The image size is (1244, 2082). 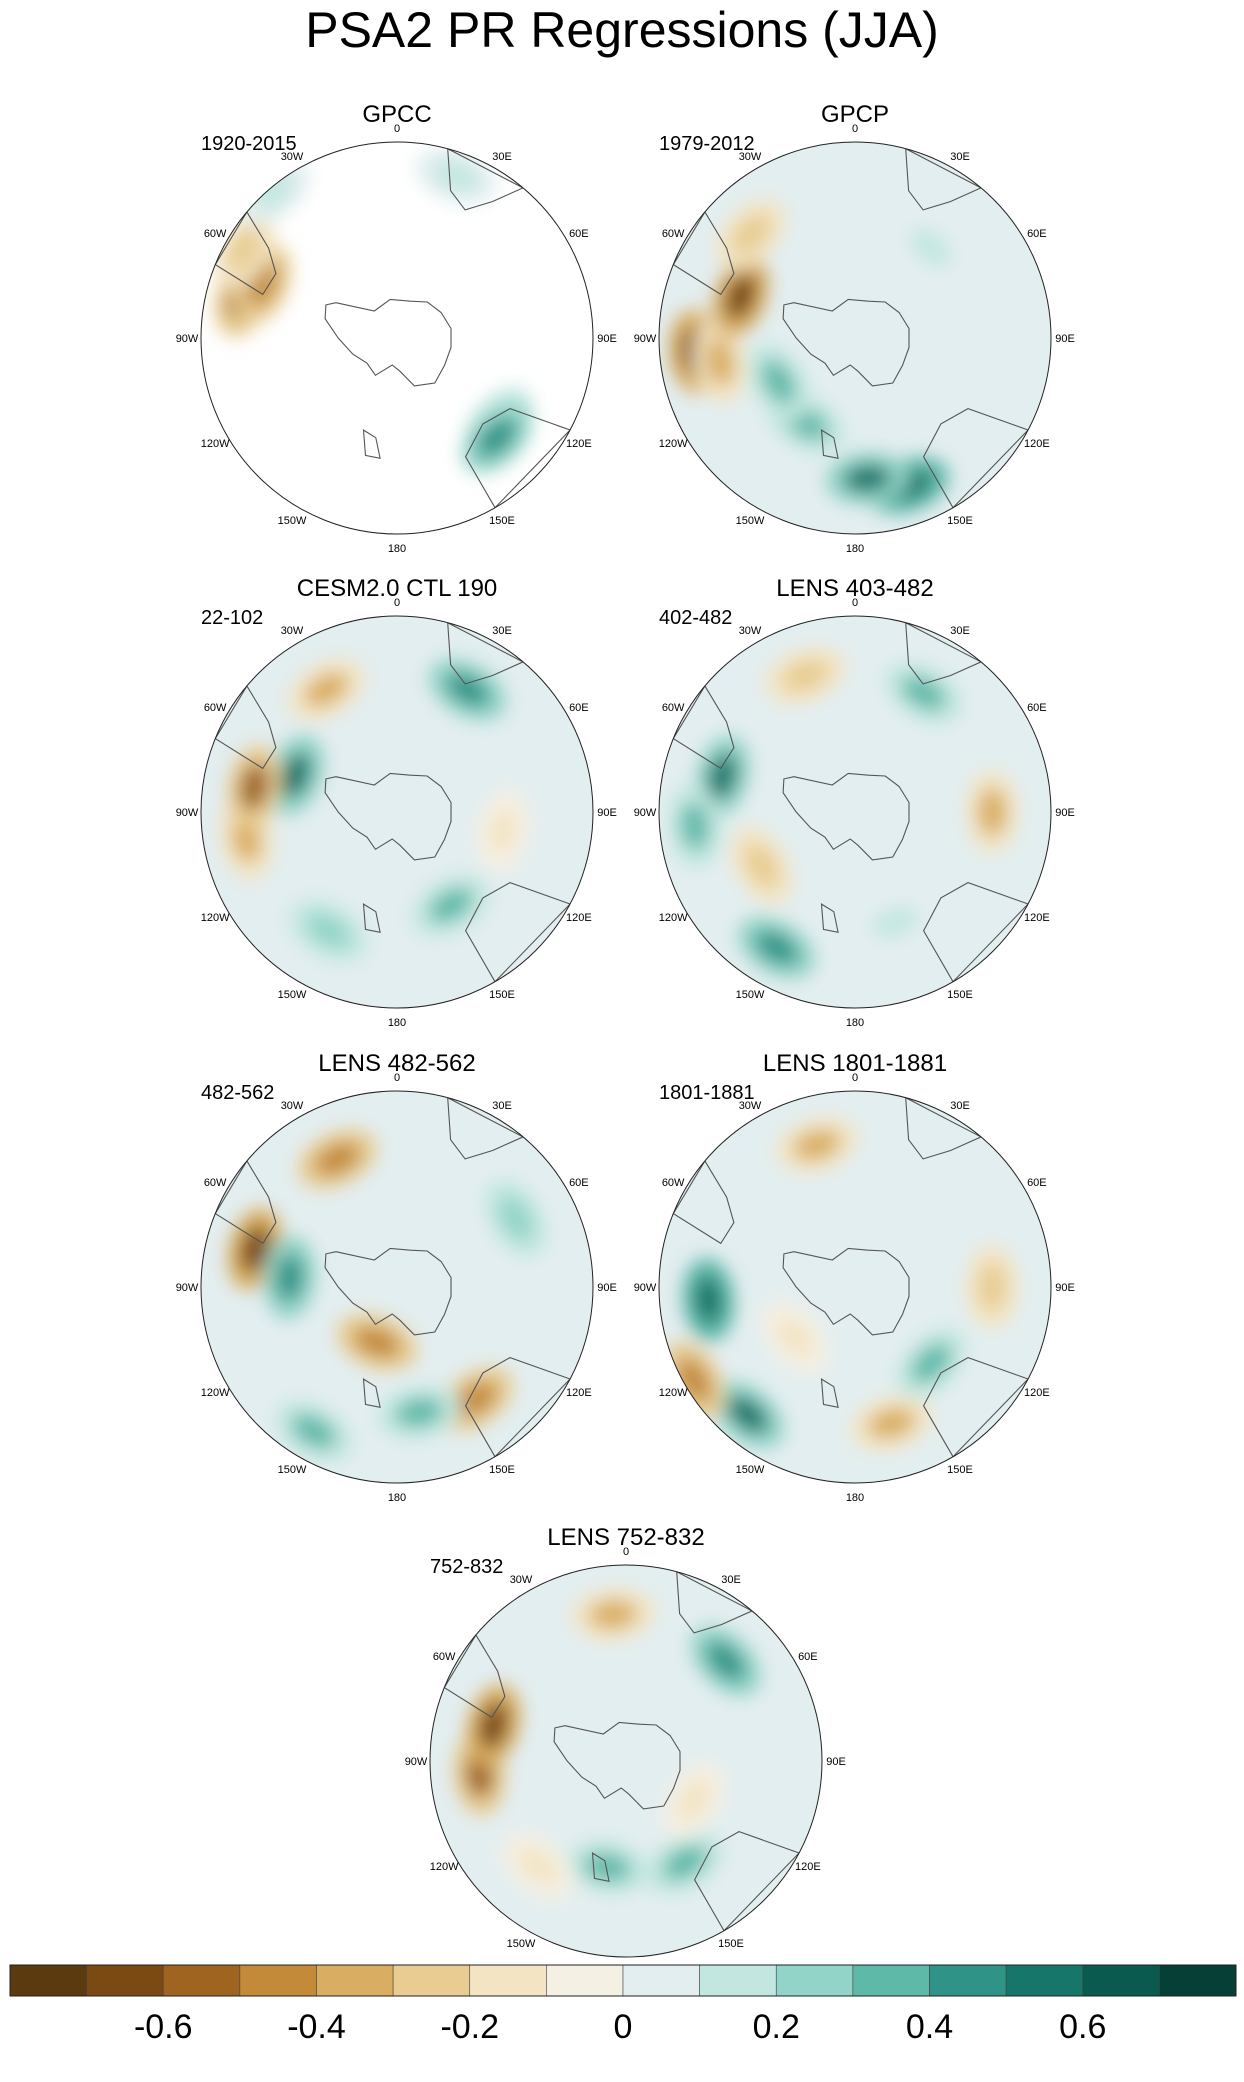 What do you see at coordinates (707, 1093) in the screenshot?
I see `panel-period: 1801-1881` at bounding box center [707, 1093].